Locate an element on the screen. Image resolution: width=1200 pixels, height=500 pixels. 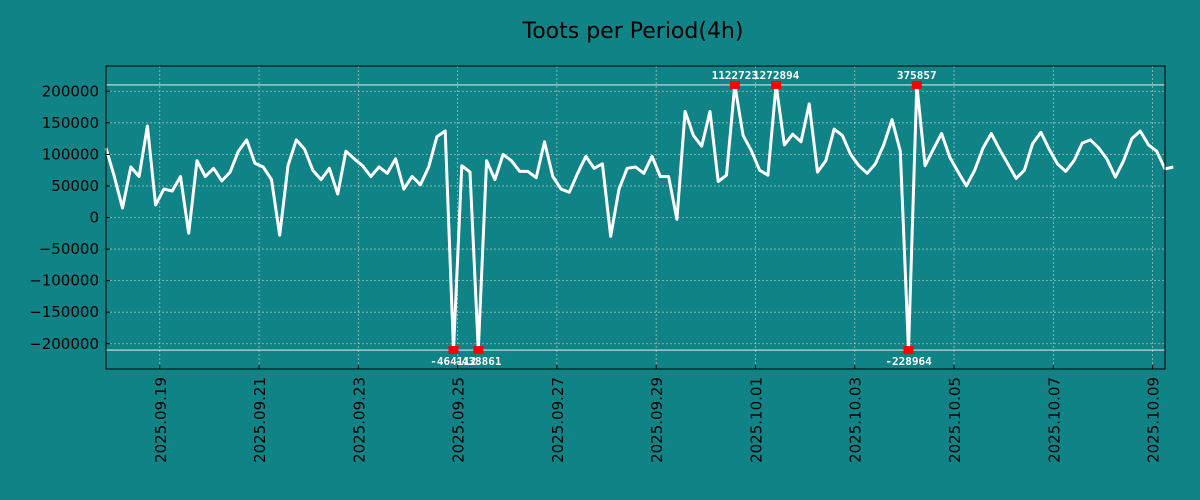
y-tick-label: 0 is located at coordinates (94, 218).